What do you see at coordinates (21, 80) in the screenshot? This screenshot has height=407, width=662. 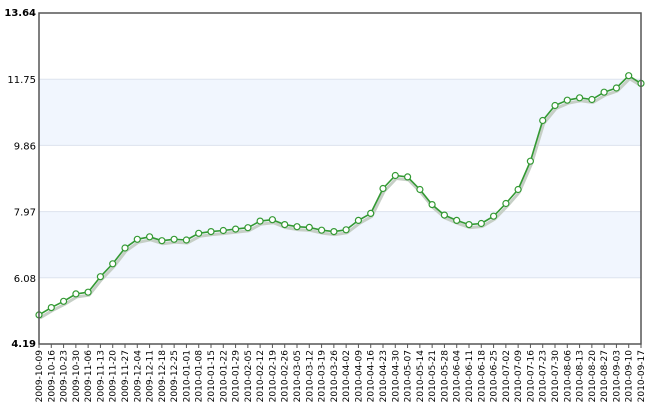 I see `y-tick-label: 11.75` at bounding box center [21, 80].